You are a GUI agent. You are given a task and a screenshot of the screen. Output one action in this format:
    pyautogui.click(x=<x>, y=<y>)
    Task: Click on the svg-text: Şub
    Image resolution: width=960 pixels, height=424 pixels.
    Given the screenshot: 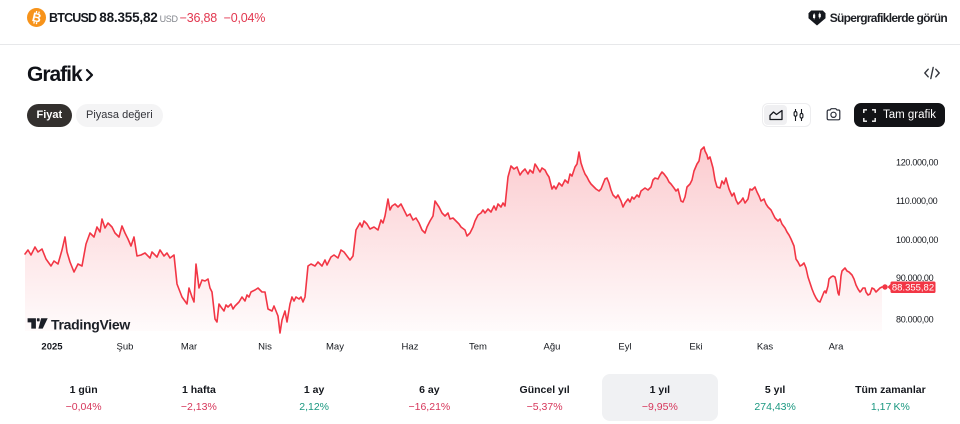 What is the action you would take?
    pyautogui.click(x=125, y=347)
    